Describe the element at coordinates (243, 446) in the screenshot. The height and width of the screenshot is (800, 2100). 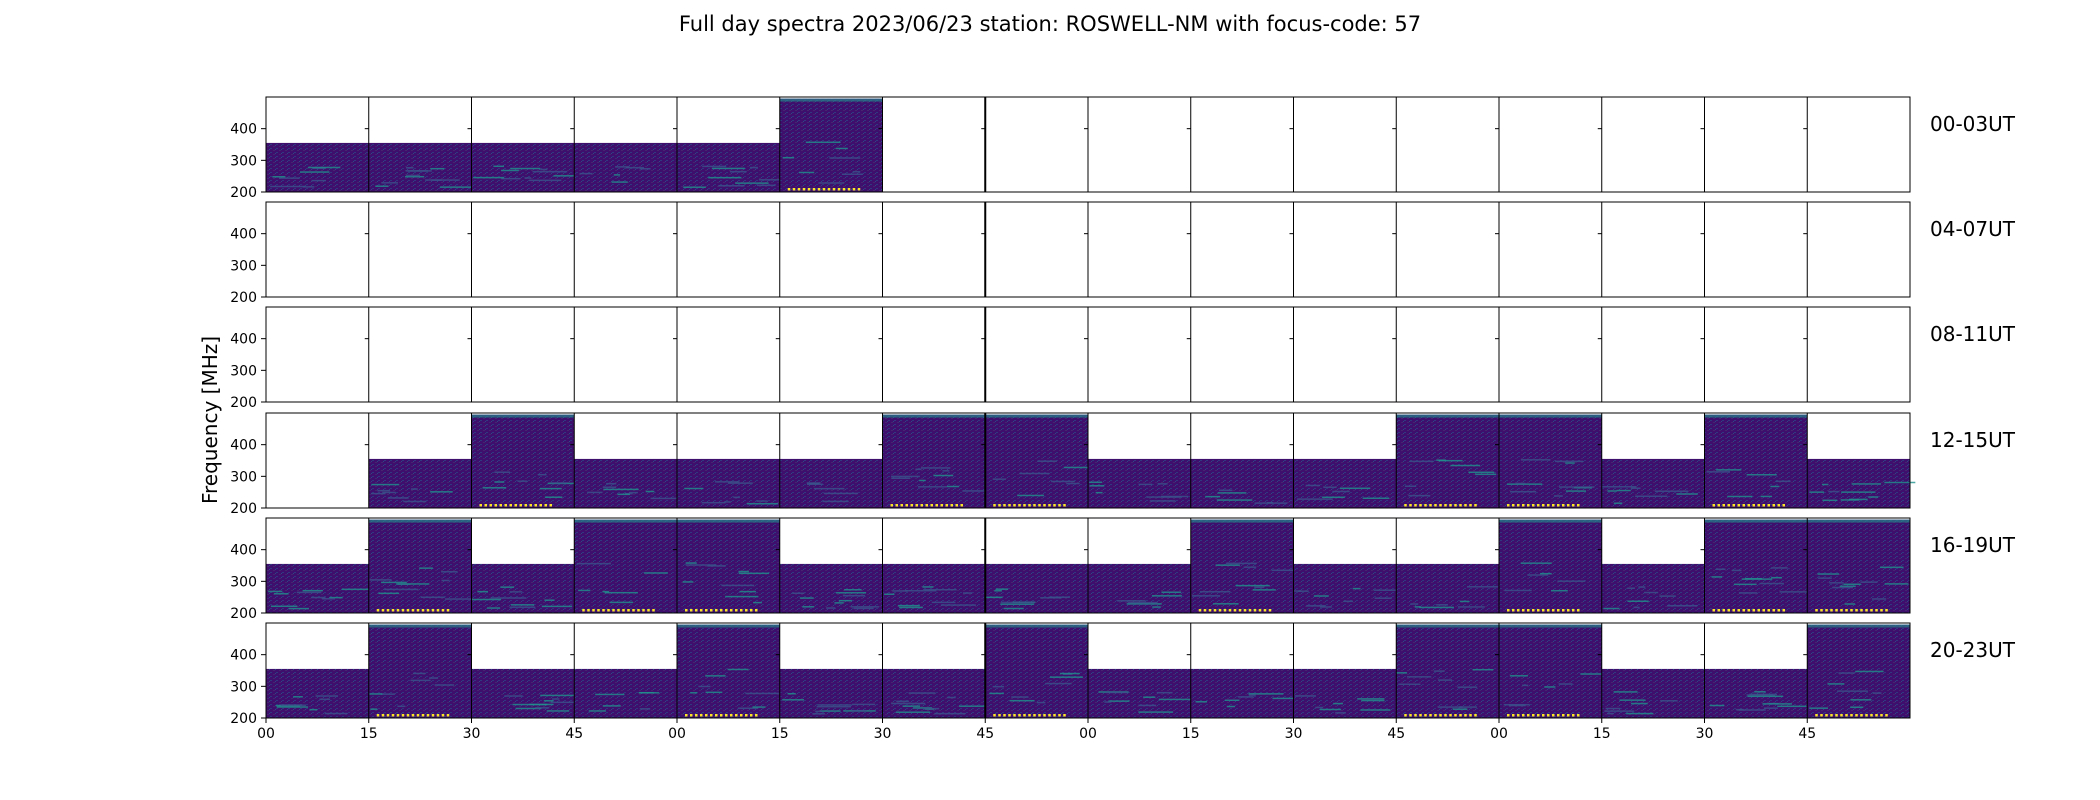
I see `y-tick-label: 400` at that location.